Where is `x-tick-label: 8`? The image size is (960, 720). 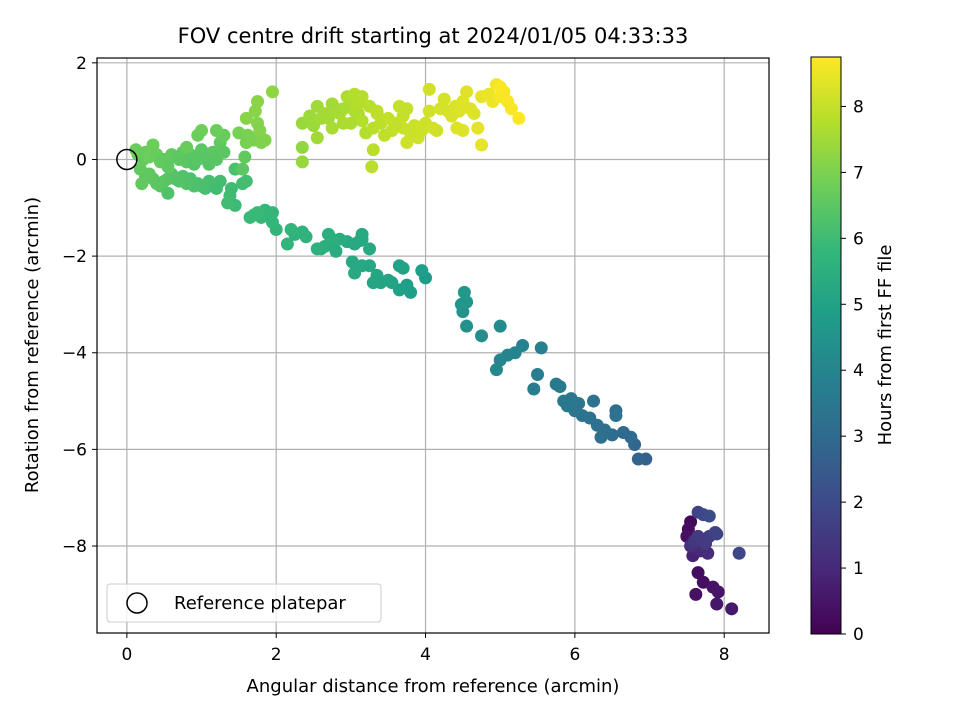
x-tick-label: 8 is located at coordinates (724, 655).